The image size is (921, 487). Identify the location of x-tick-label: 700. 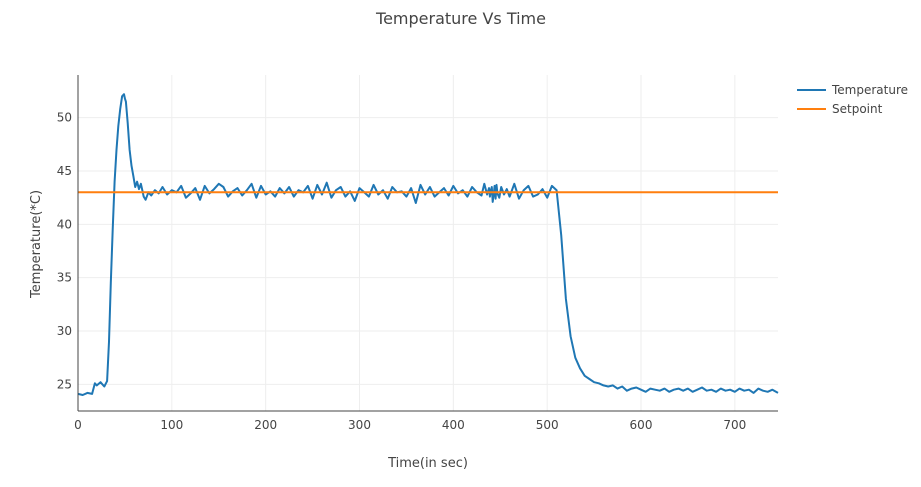
(734, 425).